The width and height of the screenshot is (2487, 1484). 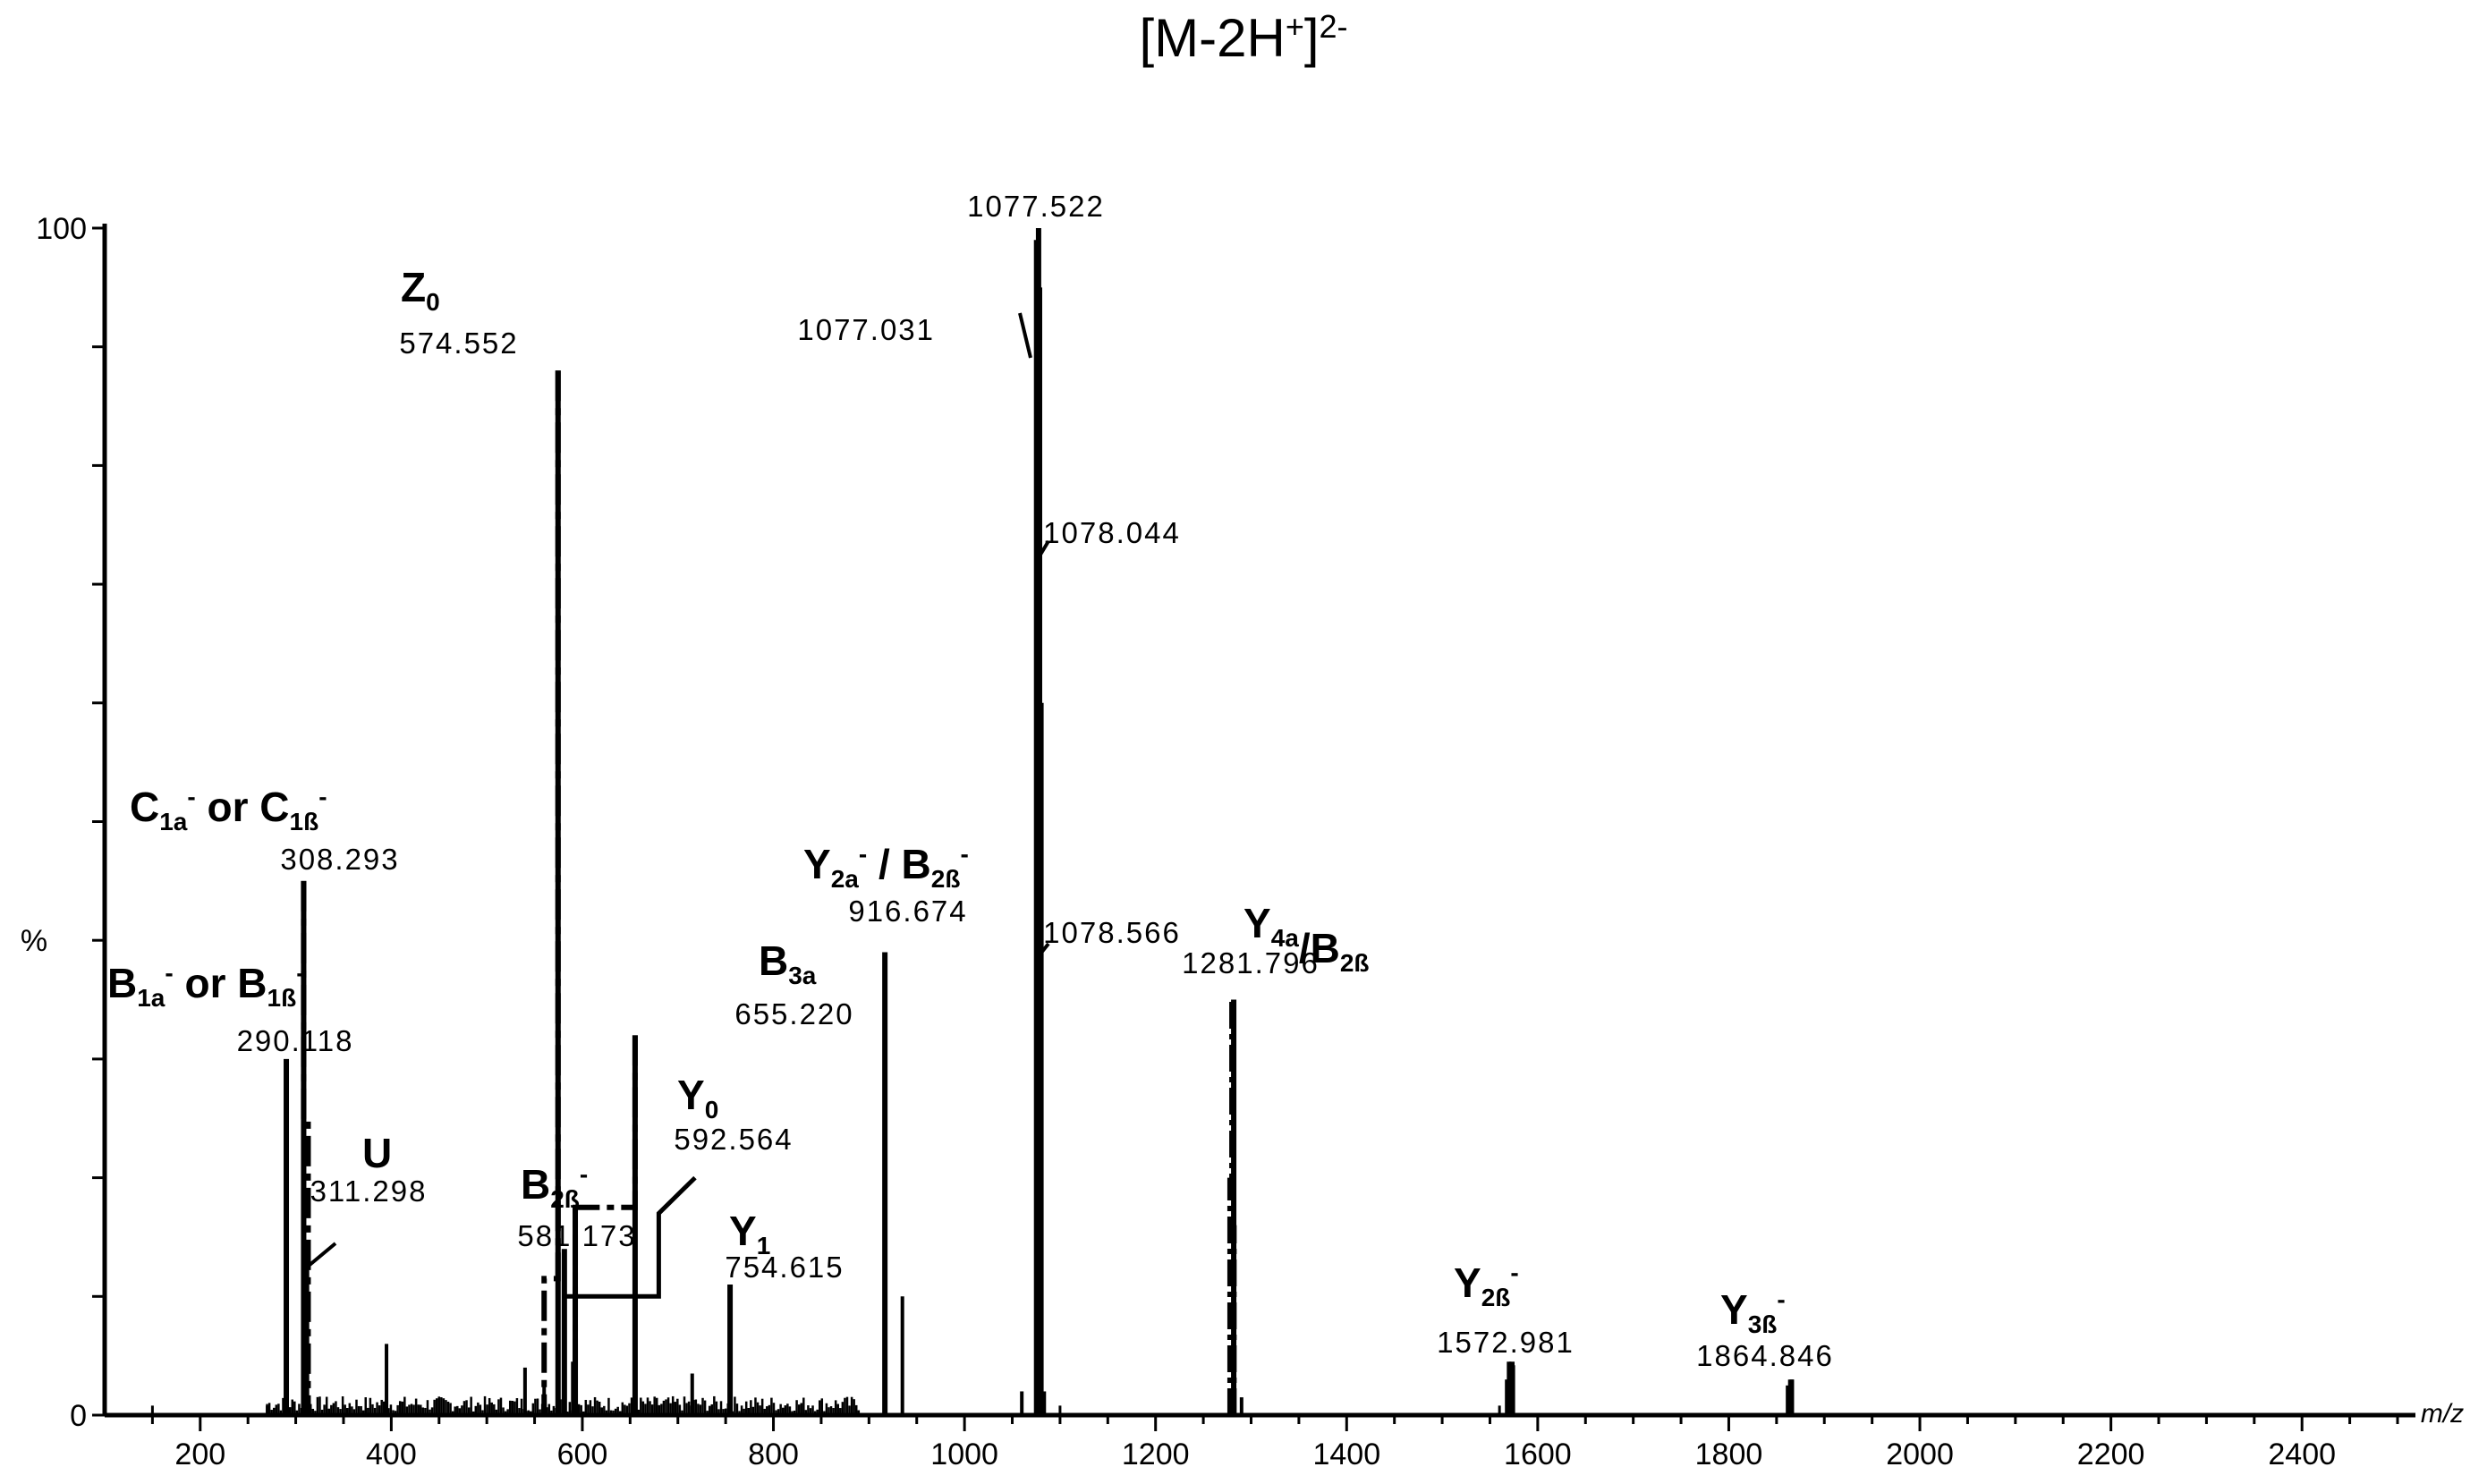 I want to click on peak-ion-label: Y1, so click(x=749, y=1233).